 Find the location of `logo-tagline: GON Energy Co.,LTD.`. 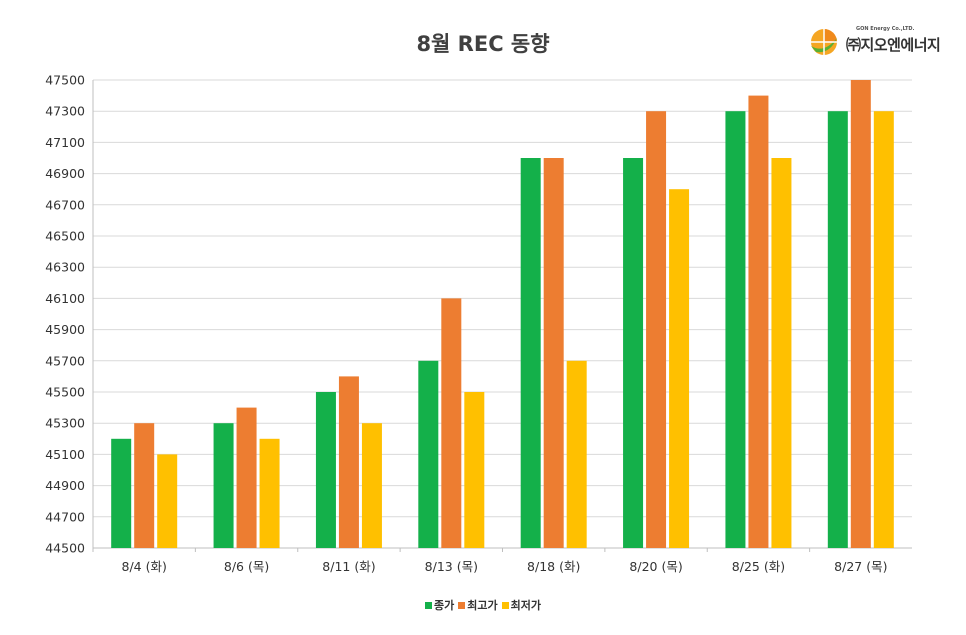

logo-tagline: GON Energy Co.,LTD. is located at coordinates (885, 29).